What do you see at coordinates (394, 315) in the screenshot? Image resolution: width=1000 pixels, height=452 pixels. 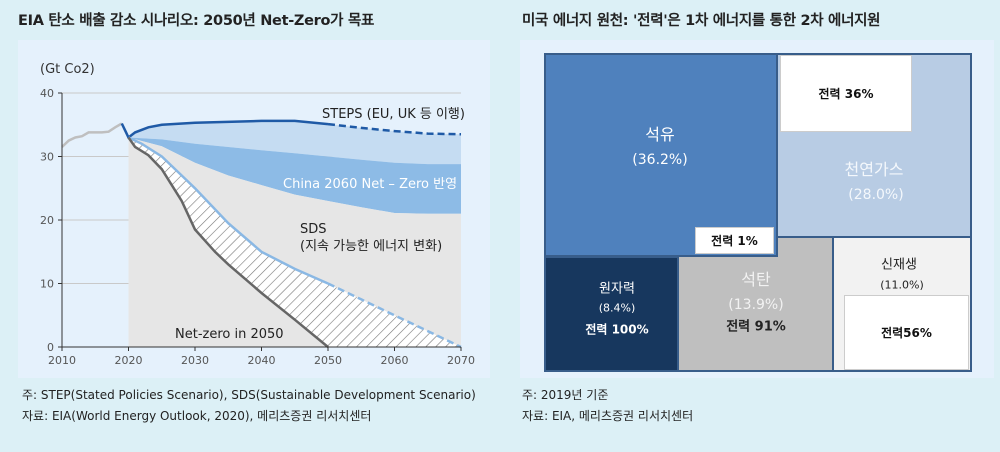 I see `sds-line-dashed` at bounding box center [394, 315].